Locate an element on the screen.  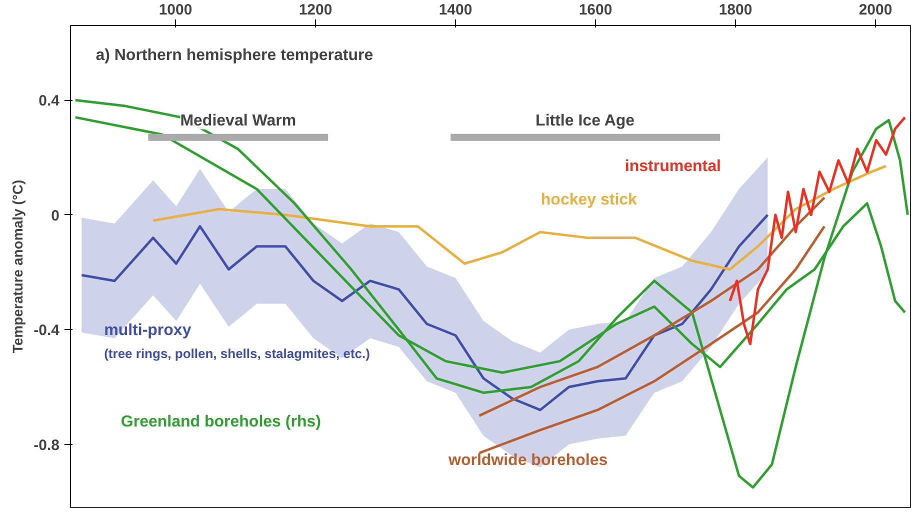
series-label: hockey stick is located at coordinates (589, 200).